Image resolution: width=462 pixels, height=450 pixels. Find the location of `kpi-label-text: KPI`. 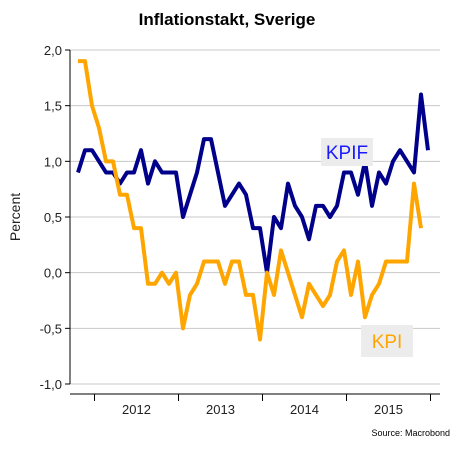

kpi-label-text: KPI is located at coordinates (387, 342).